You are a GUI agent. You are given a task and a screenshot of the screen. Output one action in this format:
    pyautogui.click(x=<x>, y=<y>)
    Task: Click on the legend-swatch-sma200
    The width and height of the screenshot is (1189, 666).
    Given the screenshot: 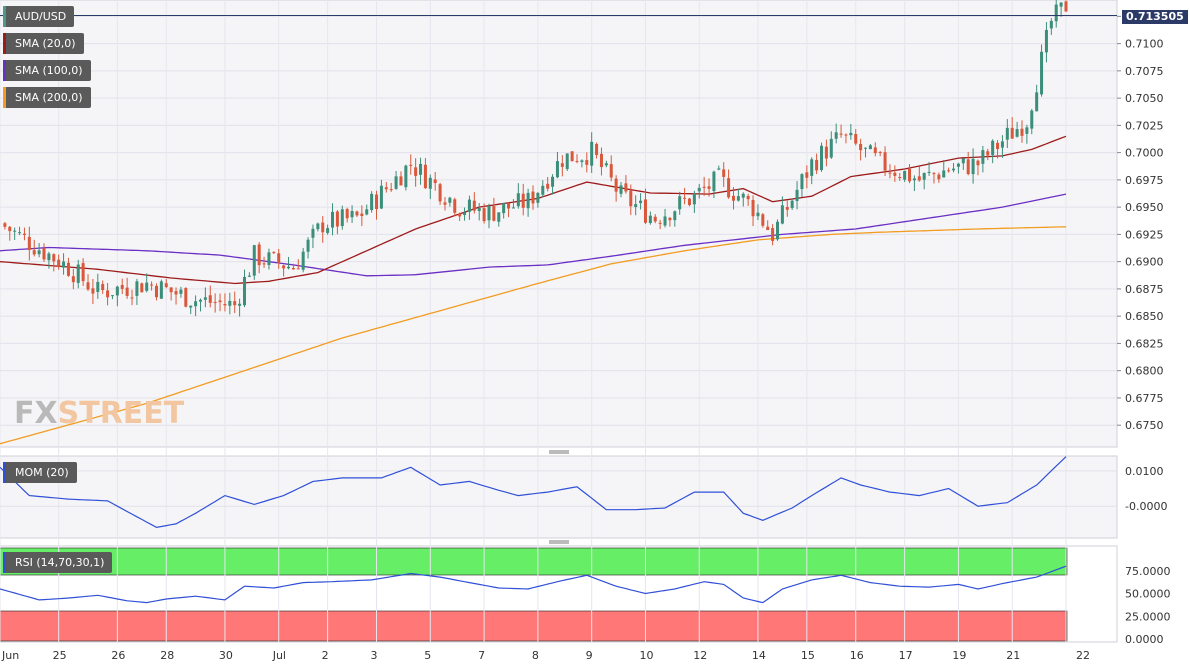 What is the action you would take?
    pyautogui.click(x=4, y=97)
    